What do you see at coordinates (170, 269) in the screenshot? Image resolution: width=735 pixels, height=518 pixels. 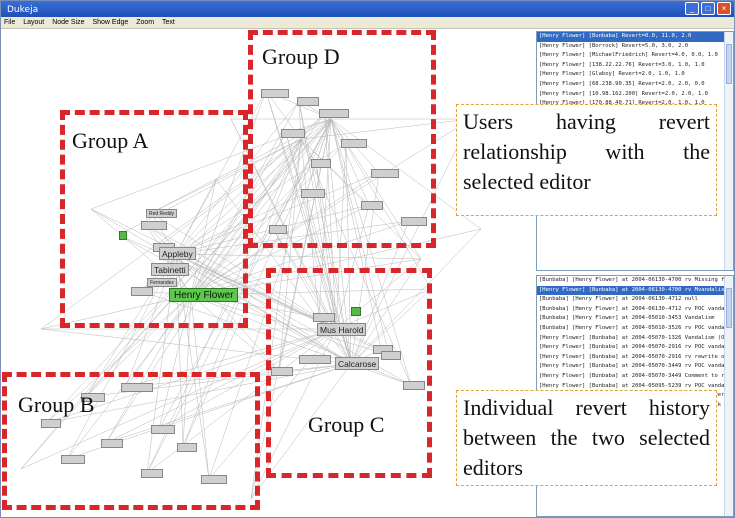 I see `graph-node: Tabinetti` at bounding box center [170, 269].